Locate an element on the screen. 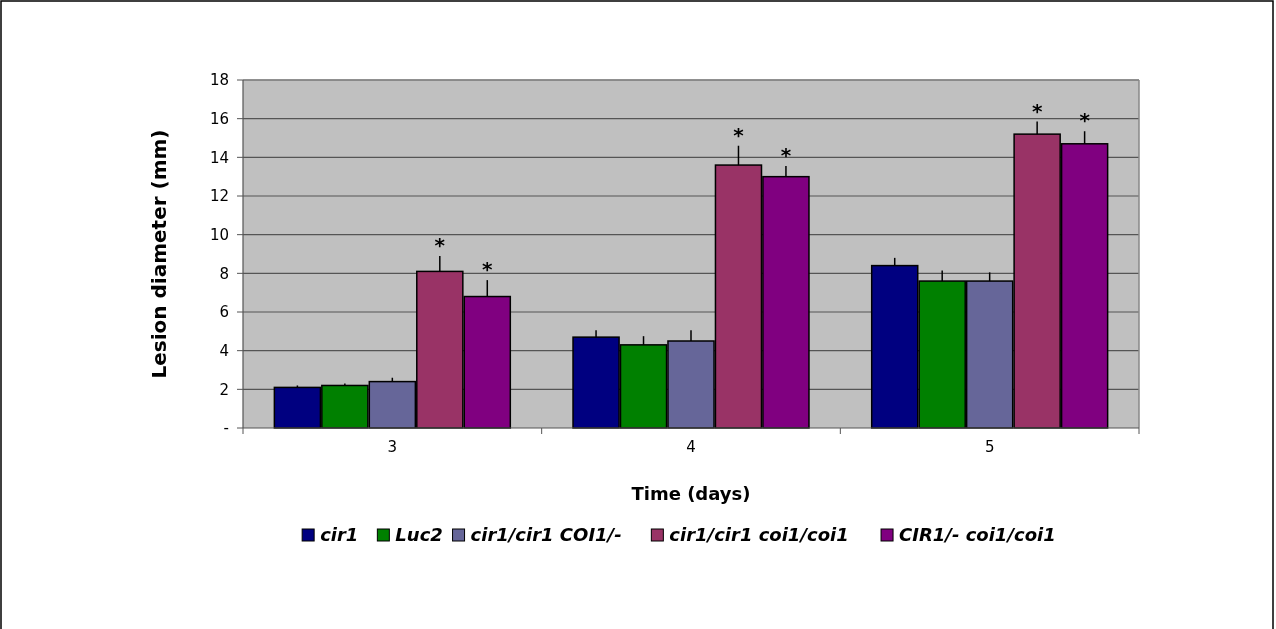 The image size is (1276, 629). y-tick-label: 14 is located at coordinates (219, 157).